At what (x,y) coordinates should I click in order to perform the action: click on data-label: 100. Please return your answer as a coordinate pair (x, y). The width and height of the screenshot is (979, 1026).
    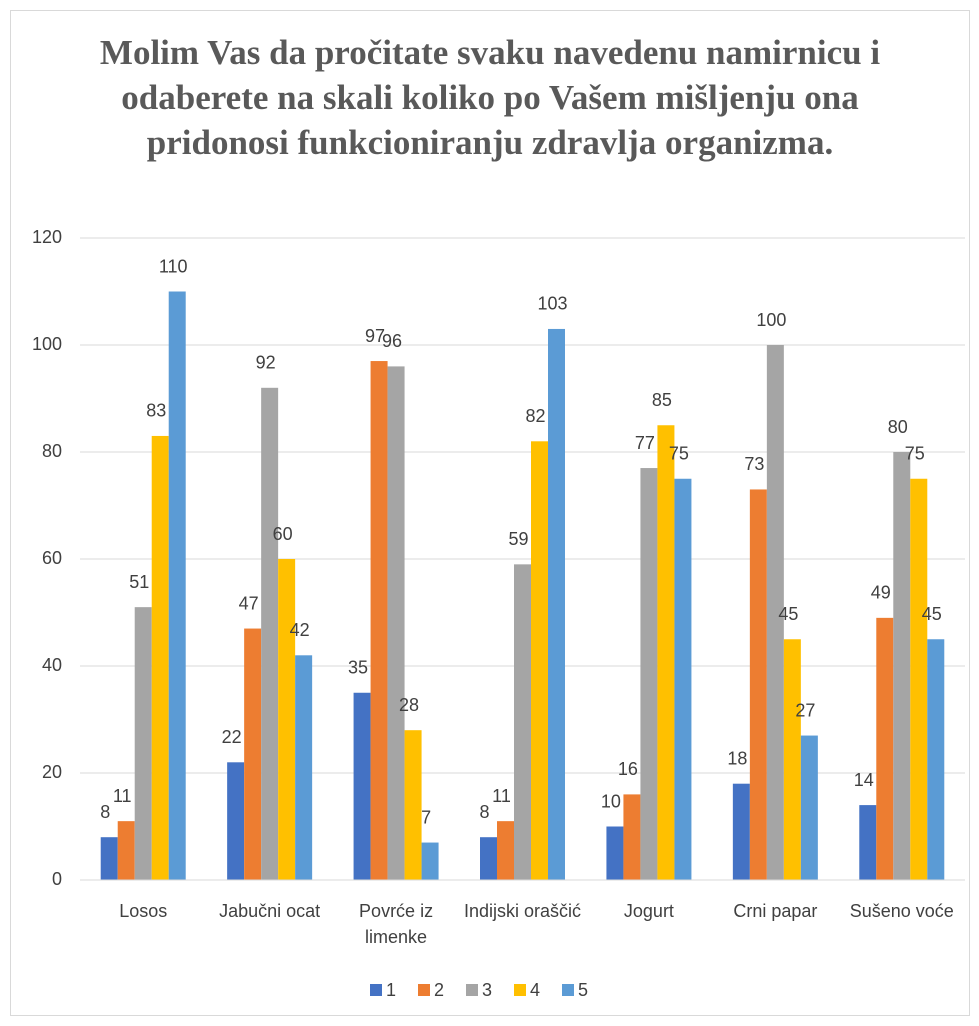
    Looking at the image, I should click on (771, 320).